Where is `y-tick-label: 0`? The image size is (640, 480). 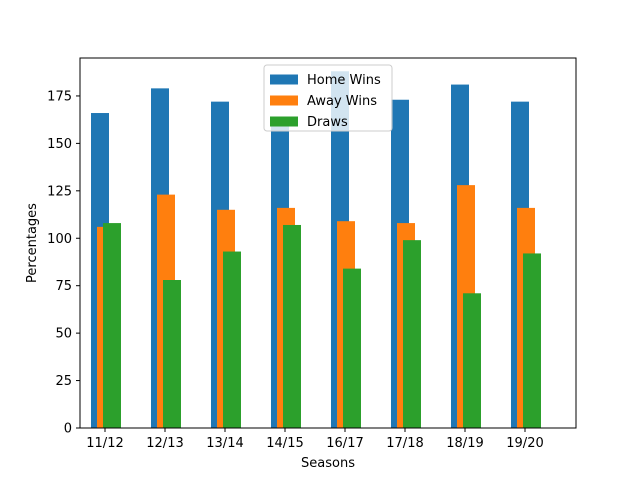
y-tick-label: 0 is located at coordinates (68, 429).